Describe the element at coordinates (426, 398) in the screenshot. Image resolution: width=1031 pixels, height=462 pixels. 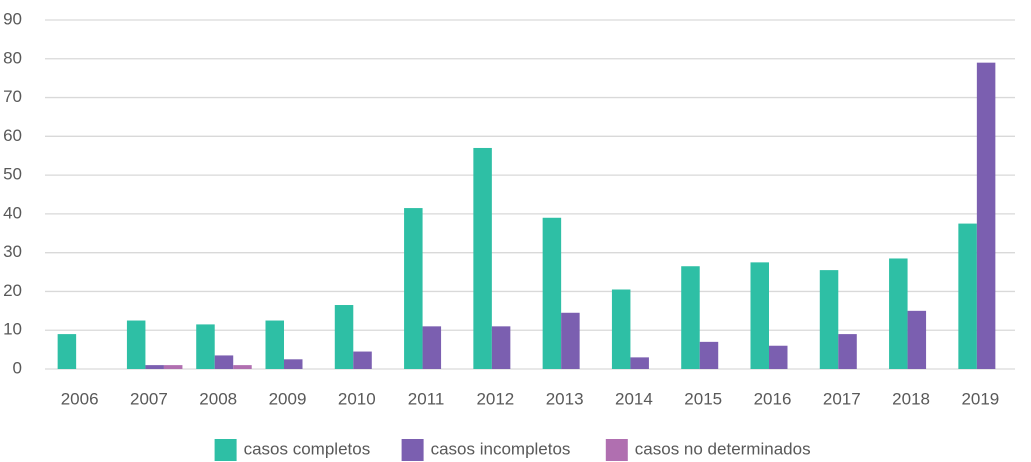
I see `x-tick-label: 2011` at that location.